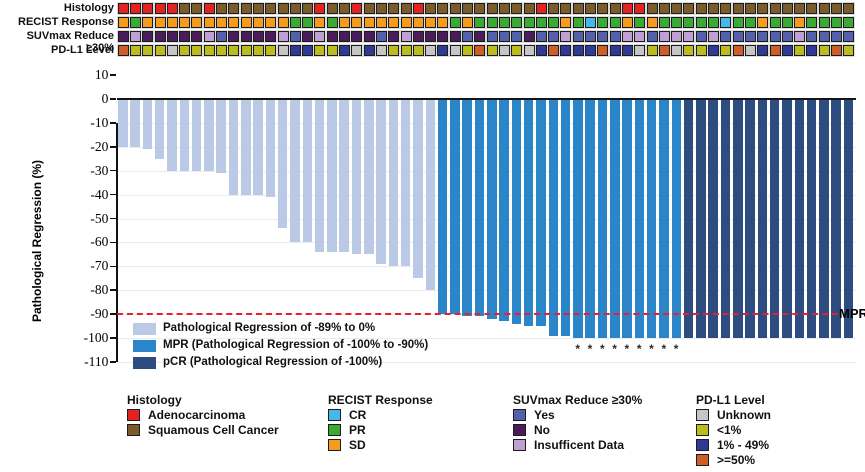  What do you see at coordinates (357, 445) in the screenshot?
I see `legend-label: SD` at bounding box center [357, 445].